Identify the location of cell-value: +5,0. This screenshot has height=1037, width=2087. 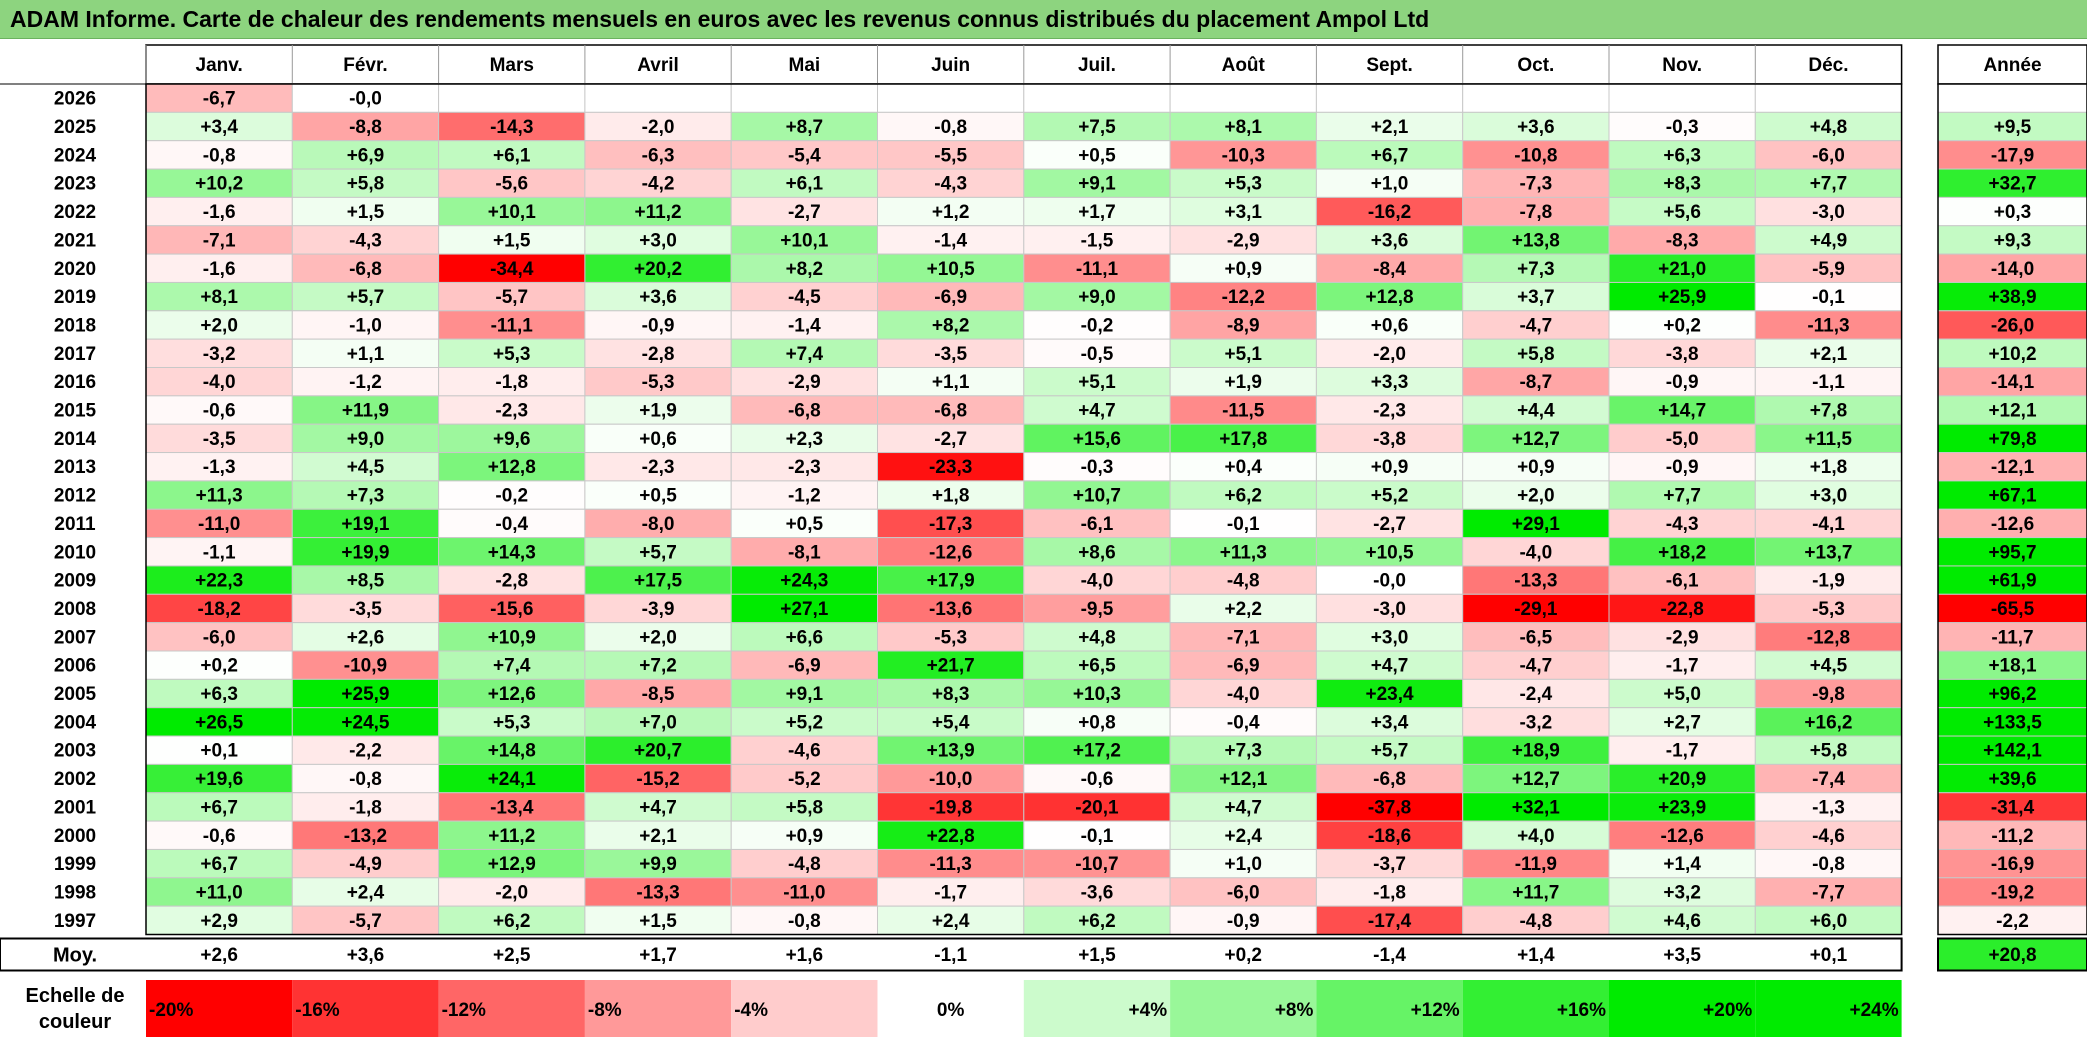
(1682, 694).